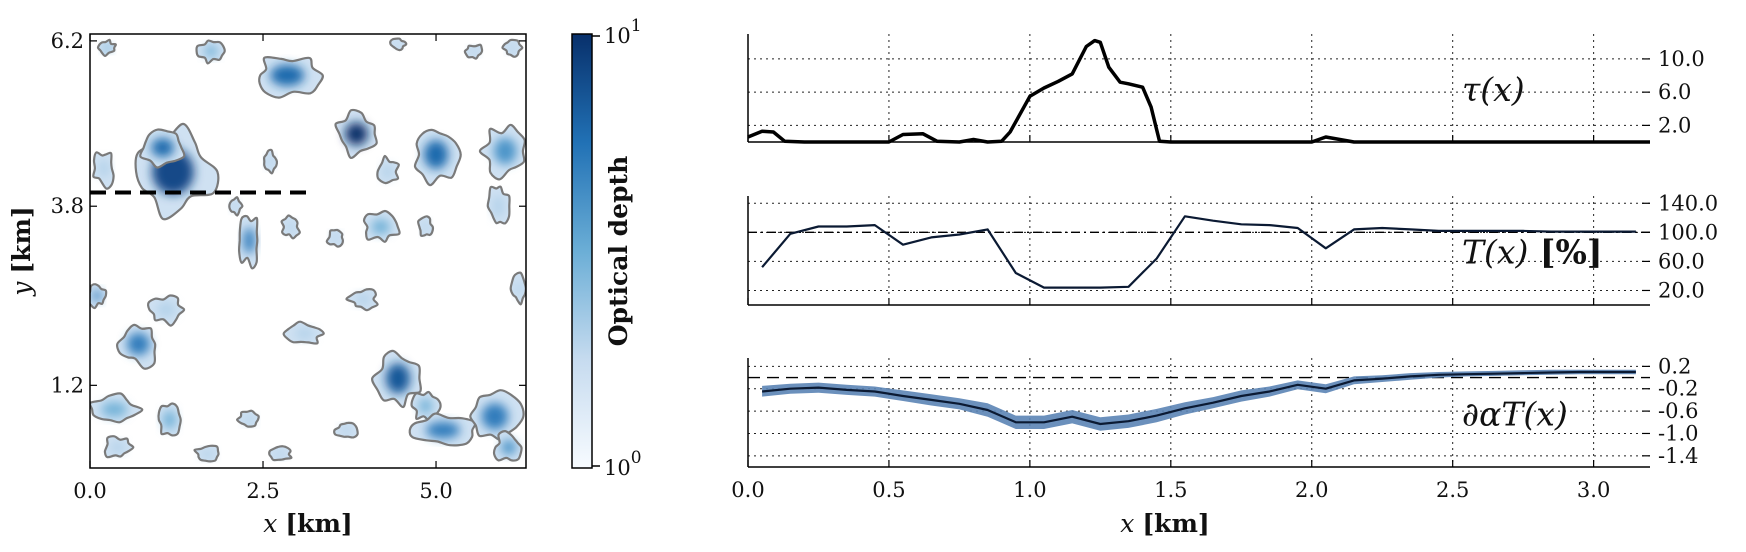  What do you see at coordinates (623, 464) in the screenshot?
I see `colorbar-min-label: 100` at bounding box center [623, 464].